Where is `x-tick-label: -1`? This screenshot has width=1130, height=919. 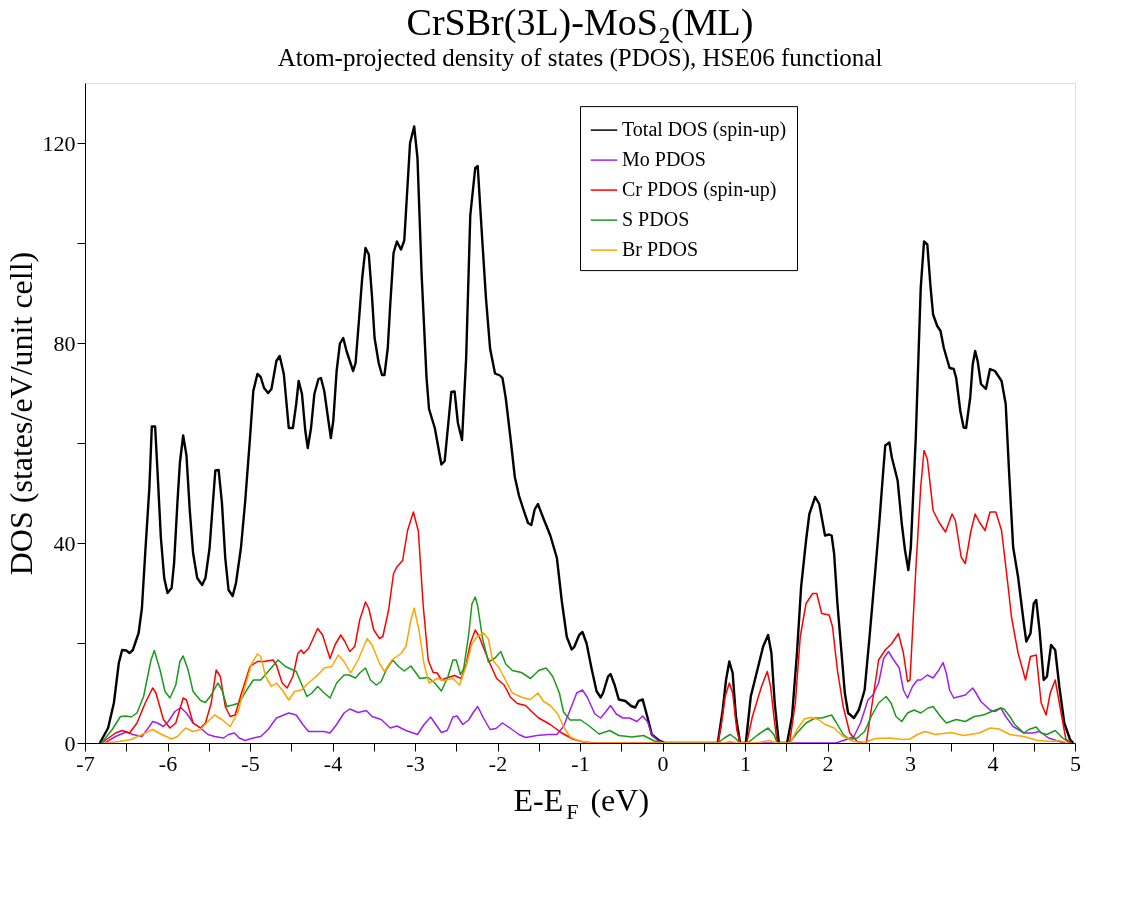 x-tick-label: -1 is located at coordinates (580, 763).